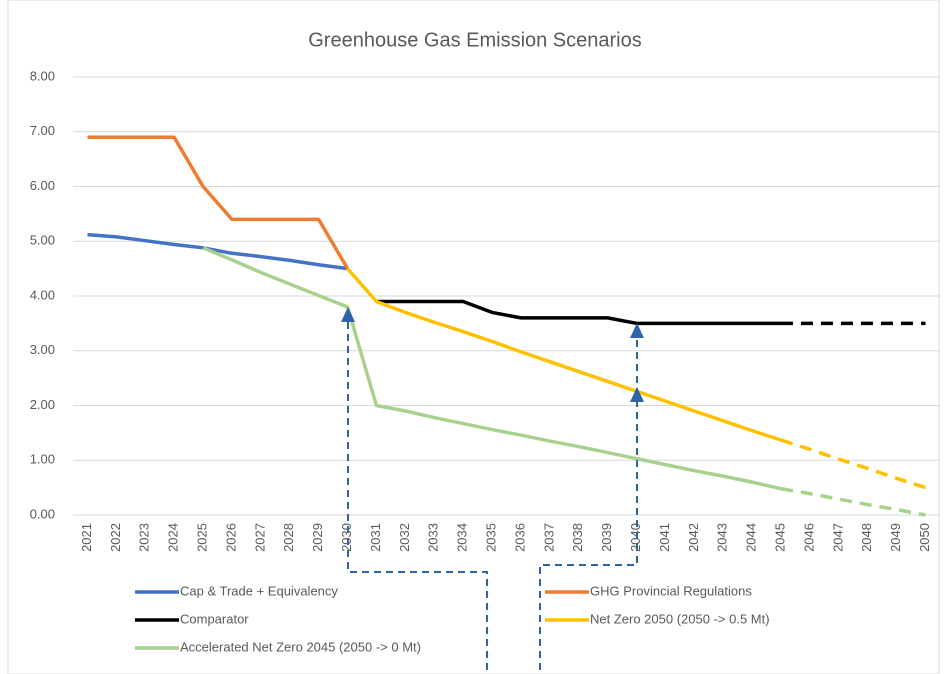 This screenshot has width=946, height=674. I want to click on x-tick-label: 2035, so click(490, 537).